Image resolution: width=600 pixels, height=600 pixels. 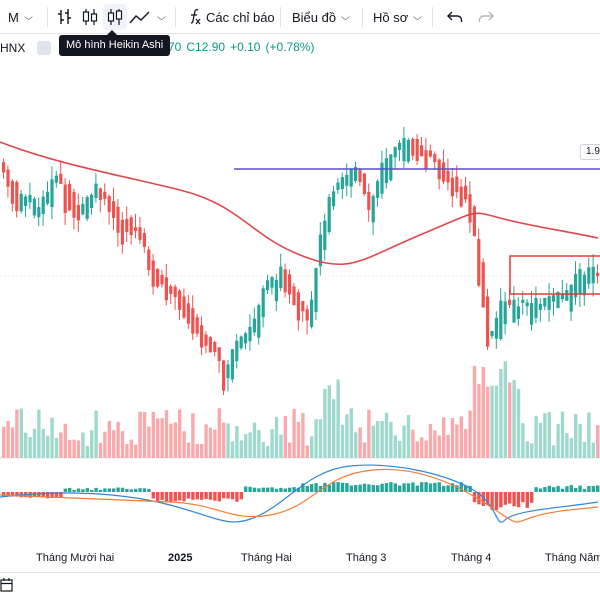 I want to click on line-style-button, so click(x=140, y=17).